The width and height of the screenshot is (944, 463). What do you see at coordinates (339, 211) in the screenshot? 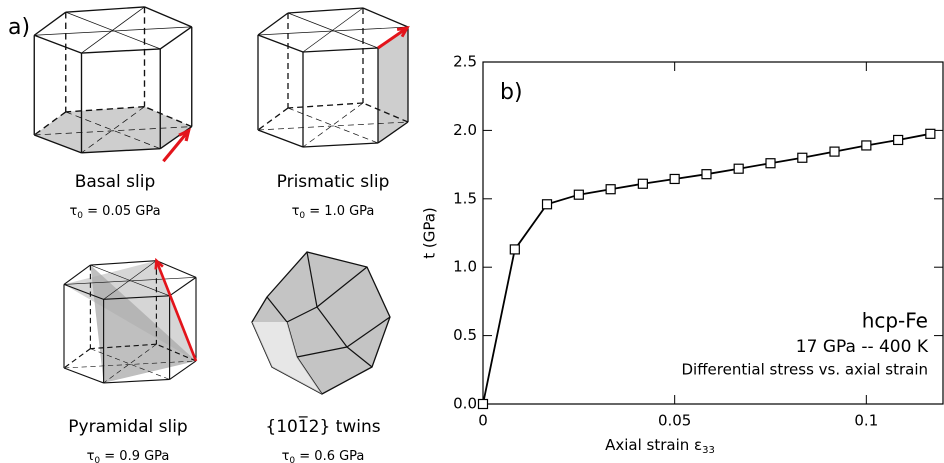
I see `tau-value: = 1.0 GPa` at bounding box center [339, 211].